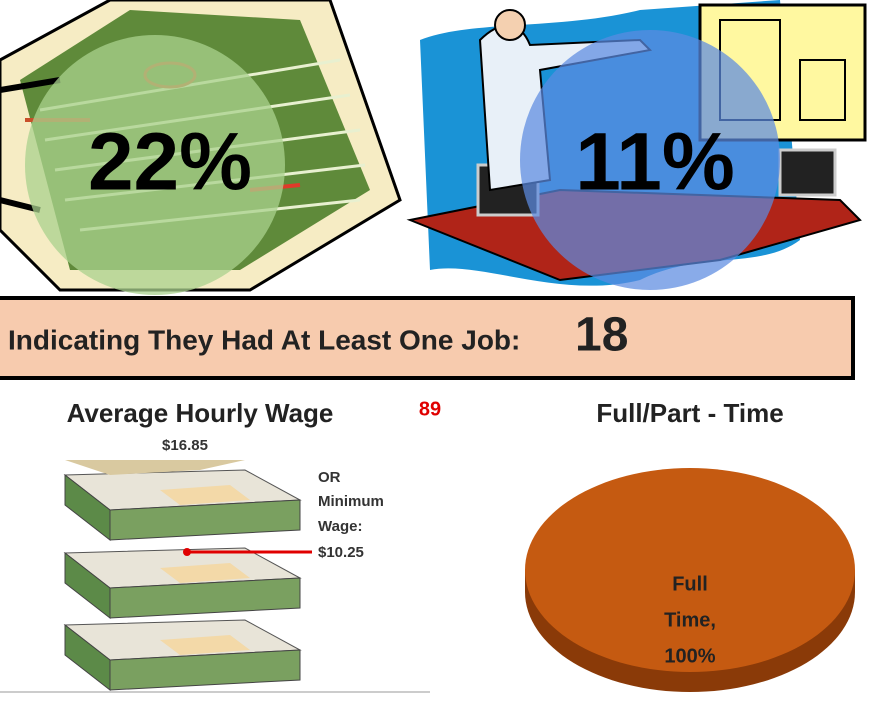 Image resolution: width=882 pixels, height=702 pixels. Describe the element at coordinates (690, 570) in the screenshot. I see `pie-slice` at that location.